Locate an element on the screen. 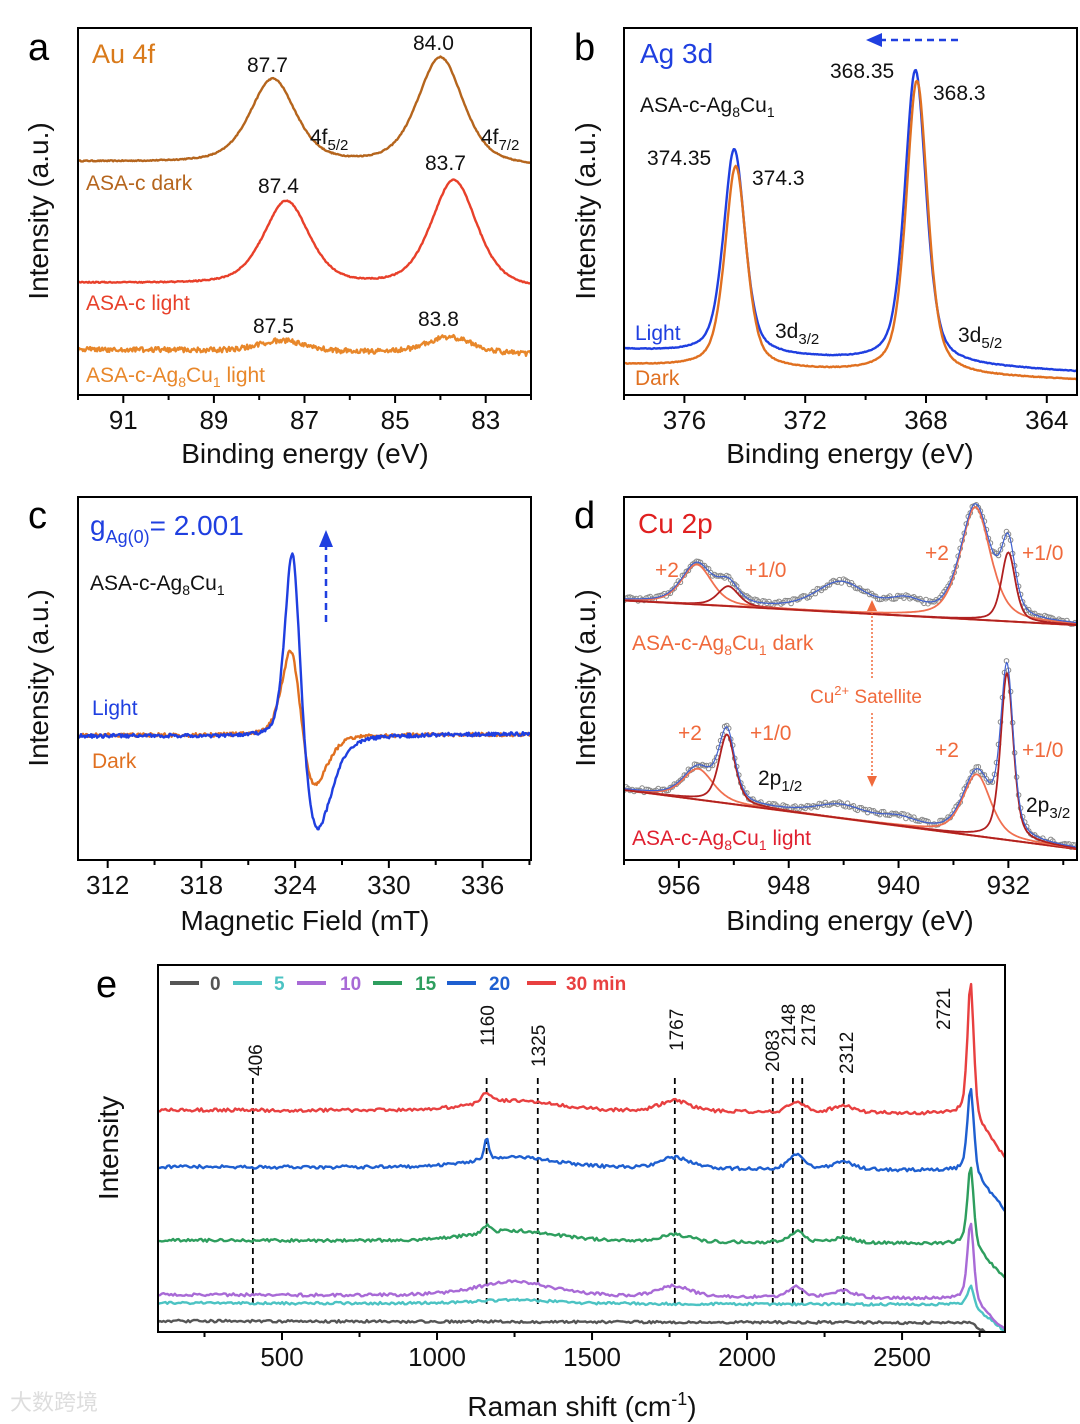 Image resolution: width=1080 pixels, height=1424 pixels. peak-label: 2721 is located at coordinates (944, 1009).